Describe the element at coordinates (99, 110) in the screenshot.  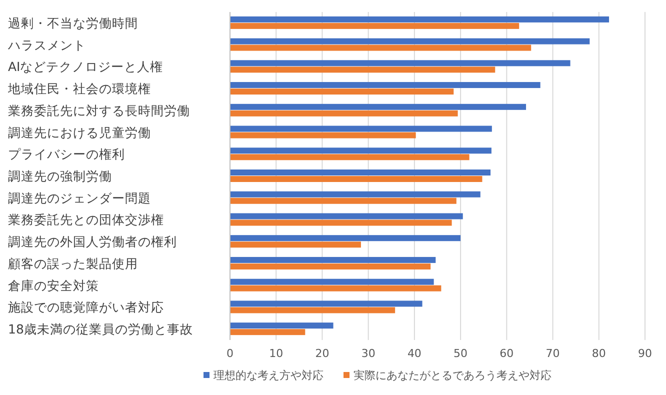
I see `y-tick-label: 業務委託先に対する長時間労働` at that location.